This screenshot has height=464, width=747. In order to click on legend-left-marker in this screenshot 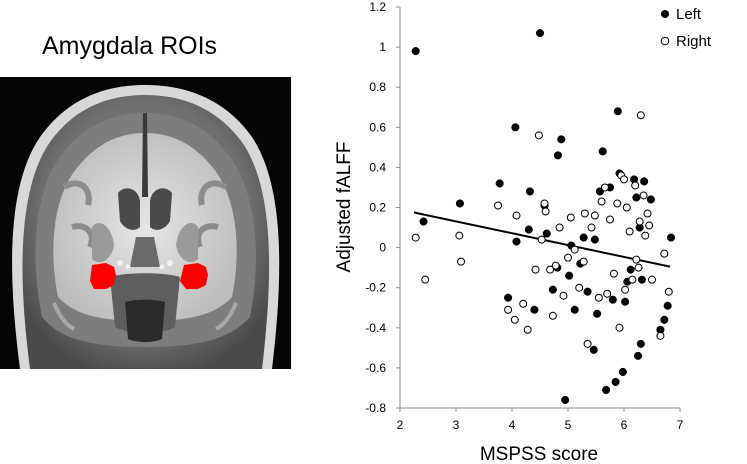, I will do `click(665, 14)`.